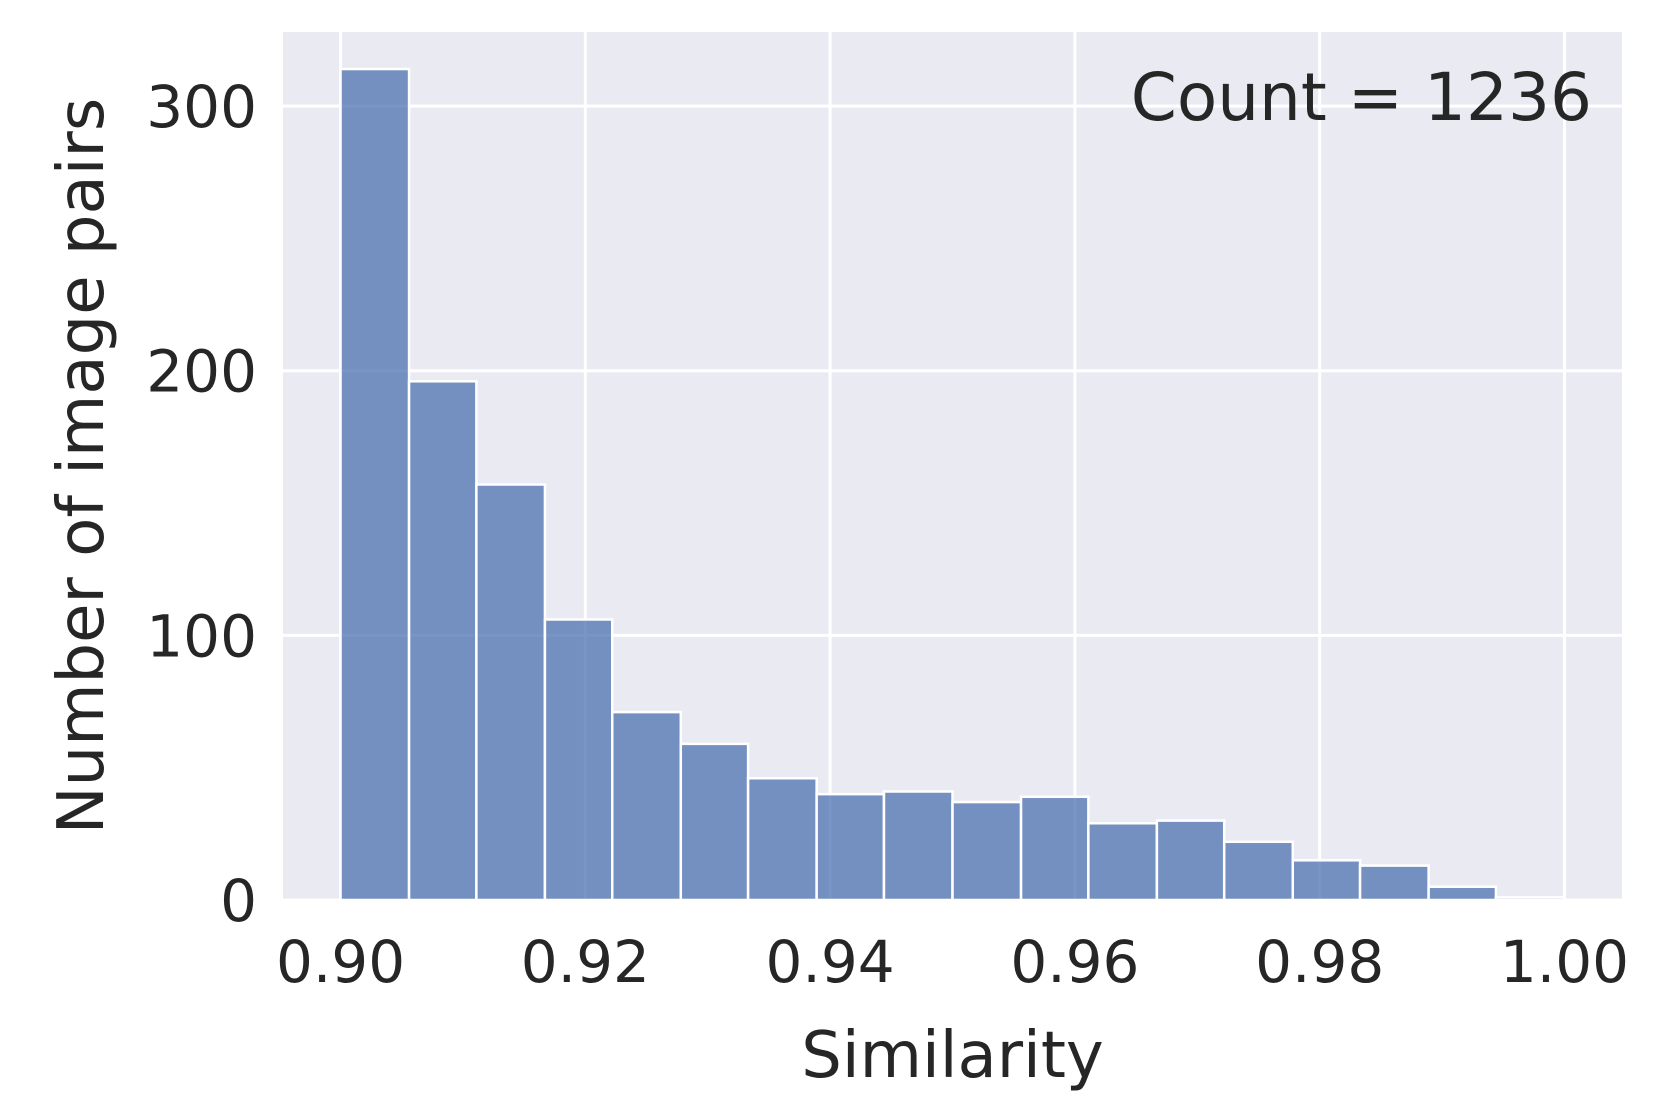  I want to click on x-tick-label: 0.92, so click(585, 962).